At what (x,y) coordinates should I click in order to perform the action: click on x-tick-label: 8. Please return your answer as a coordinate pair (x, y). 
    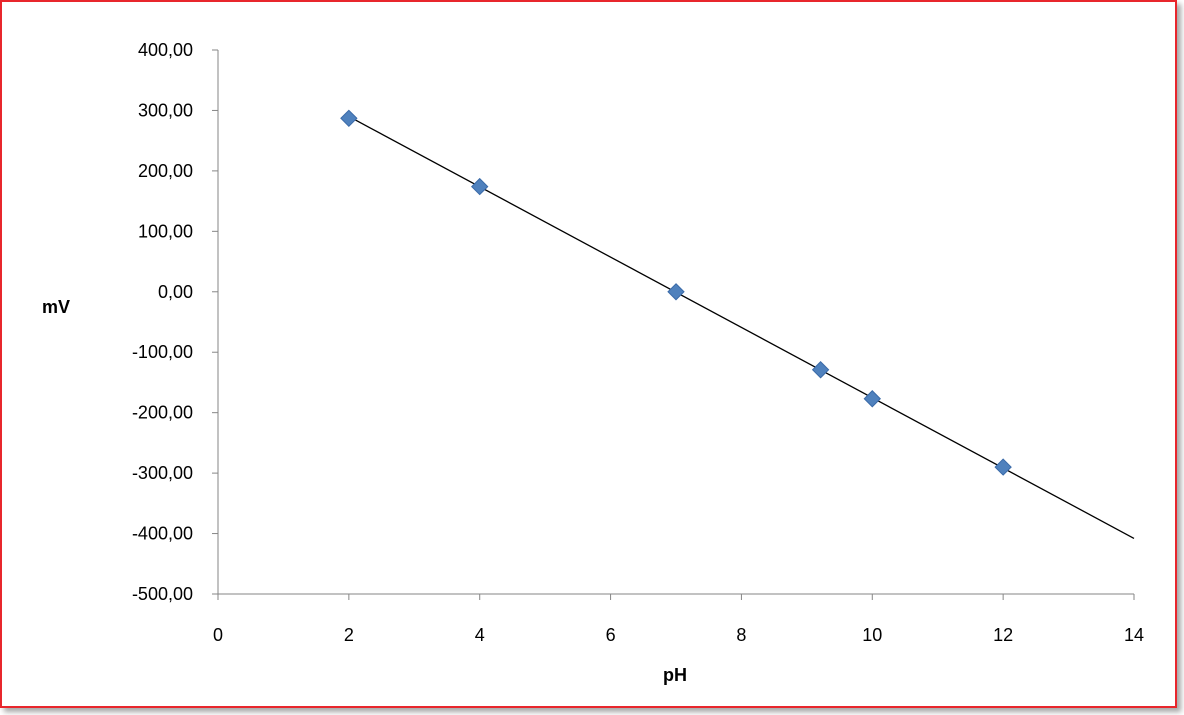
    Looking at the image, I should click on (741, 635).